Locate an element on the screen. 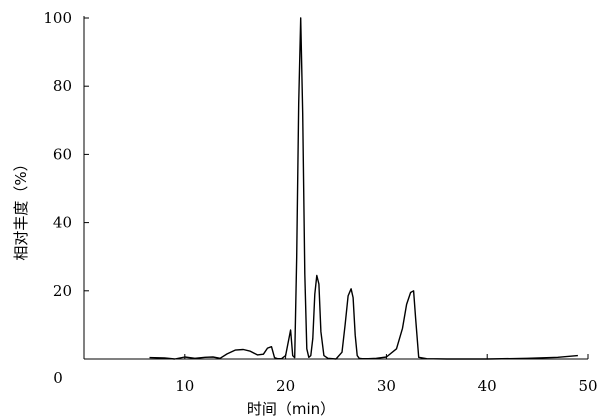 Image resolution: width=600 pixels, height=420 pixels. x-tick-label: 30 is located at coordinates (386, 386).